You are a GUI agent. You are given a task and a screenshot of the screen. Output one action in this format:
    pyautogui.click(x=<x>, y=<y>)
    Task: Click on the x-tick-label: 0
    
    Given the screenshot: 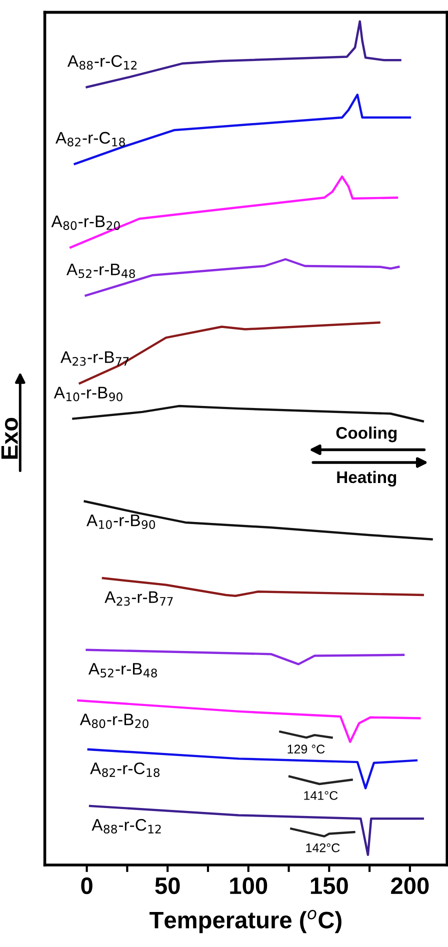 What is the action you would take?
    pyautogui.click(x=86, y=885)
    